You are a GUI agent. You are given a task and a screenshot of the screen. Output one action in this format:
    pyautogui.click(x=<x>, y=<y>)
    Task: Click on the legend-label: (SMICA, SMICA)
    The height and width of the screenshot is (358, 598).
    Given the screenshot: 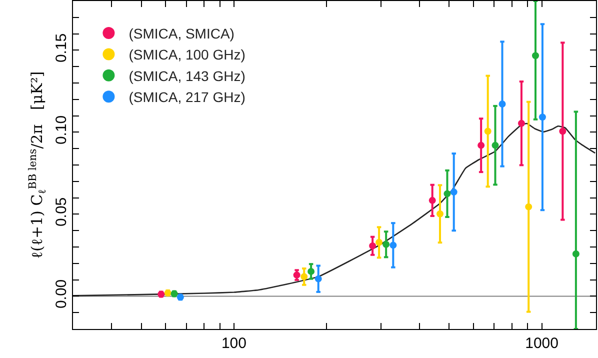 What is the action you would take?
    pyautogui.click(x=181, y=33)
    